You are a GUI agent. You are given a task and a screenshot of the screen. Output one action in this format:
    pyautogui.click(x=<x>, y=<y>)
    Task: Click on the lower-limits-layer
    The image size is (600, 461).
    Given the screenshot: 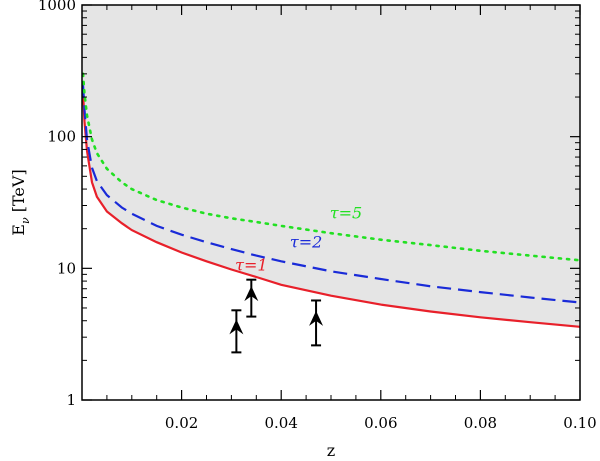 What is the action you would take?
    pyautogui.click(x=276, y=316)
    